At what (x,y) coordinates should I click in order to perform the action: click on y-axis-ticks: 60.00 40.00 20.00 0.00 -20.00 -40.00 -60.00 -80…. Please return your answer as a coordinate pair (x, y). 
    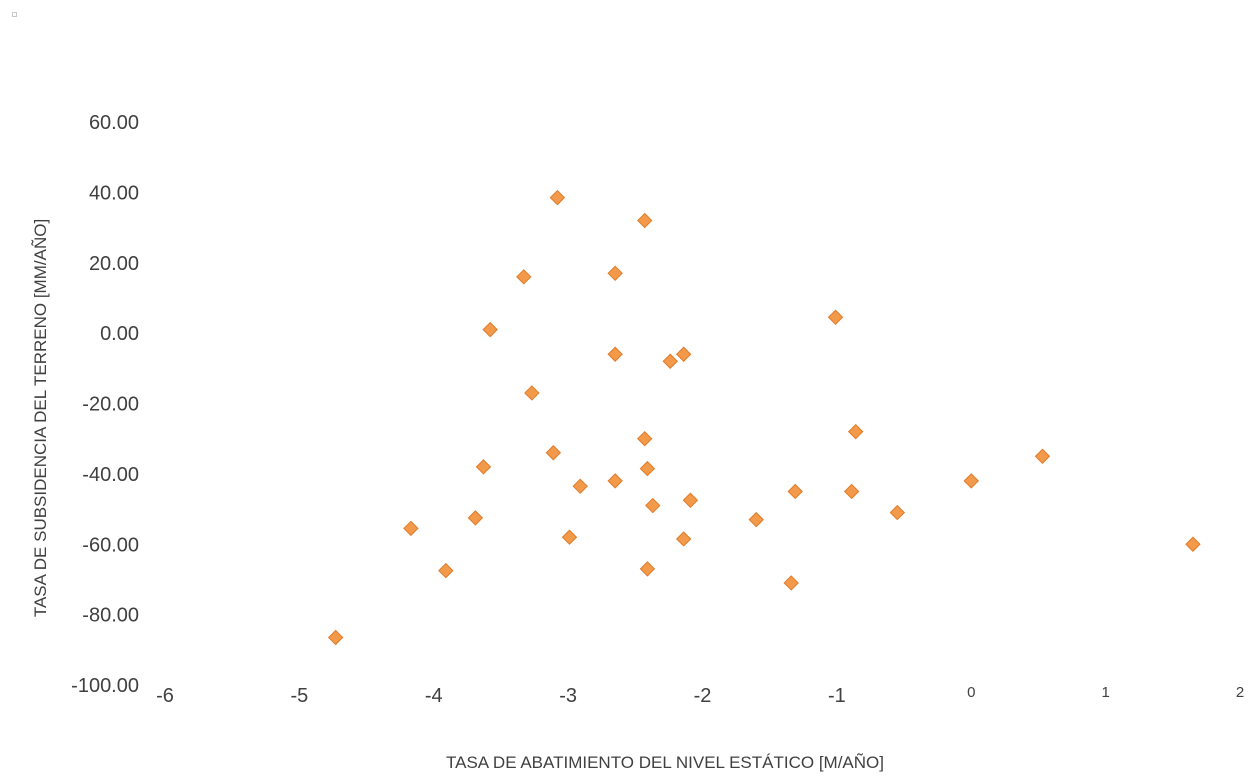
    Looking at the image, I should click on (105, 404).